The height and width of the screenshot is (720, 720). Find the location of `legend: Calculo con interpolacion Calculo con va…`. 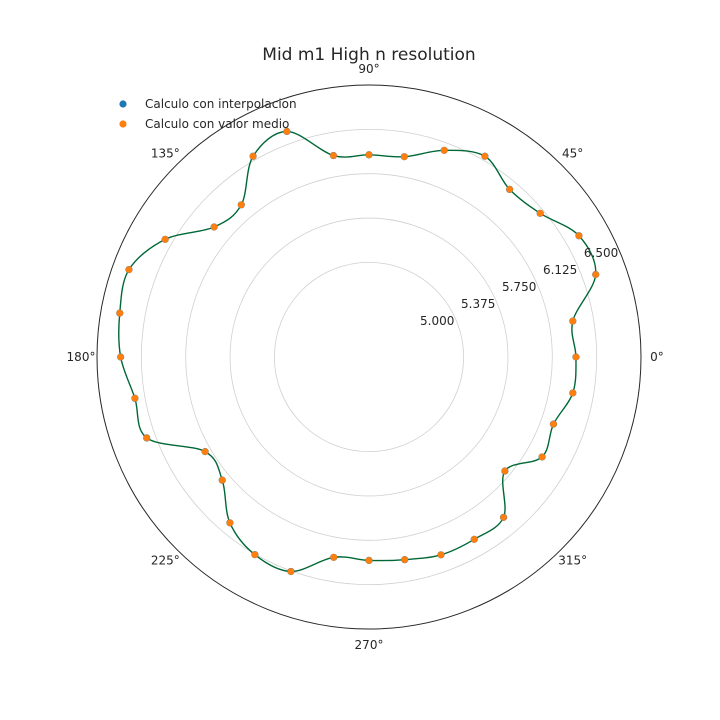

legend: Calculo con interpolacion Calculo con va… is located at coordinates (208, 114).